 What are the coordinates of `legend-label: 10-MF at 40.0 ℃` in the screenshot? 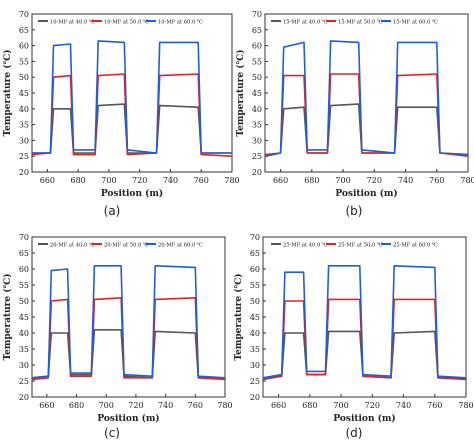 It's located at (72, 23).